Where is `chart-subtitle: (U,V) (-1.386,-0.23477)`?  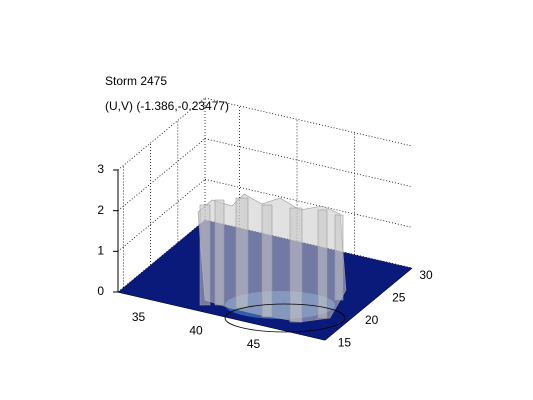 chart-subtitle: (U,V) (-1.386,-0.23477) is located at coordinates (167, 106).